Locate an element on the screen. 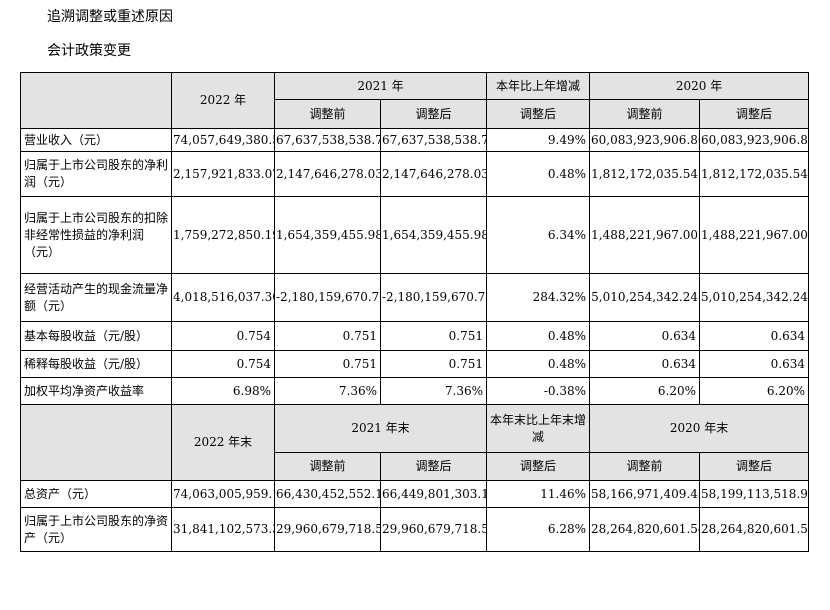  cell-value: 74,063,005,959.15 is located at coordinates (223, 494).